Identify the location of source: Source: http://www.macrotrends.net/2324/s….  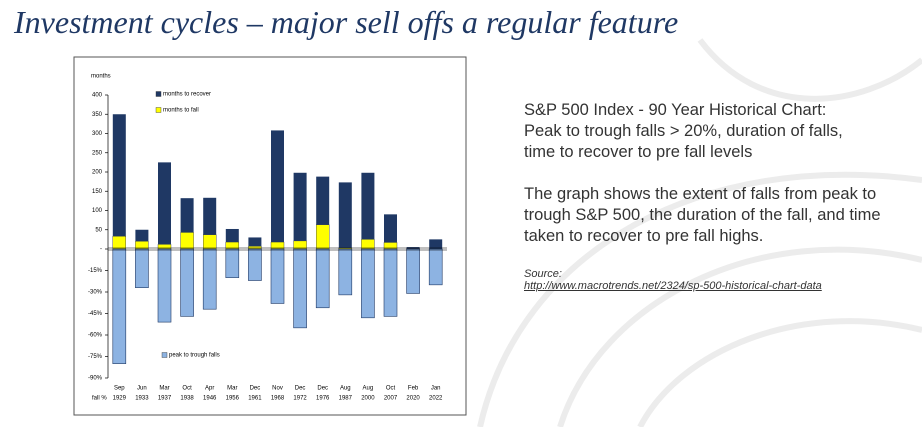
(720, 280).